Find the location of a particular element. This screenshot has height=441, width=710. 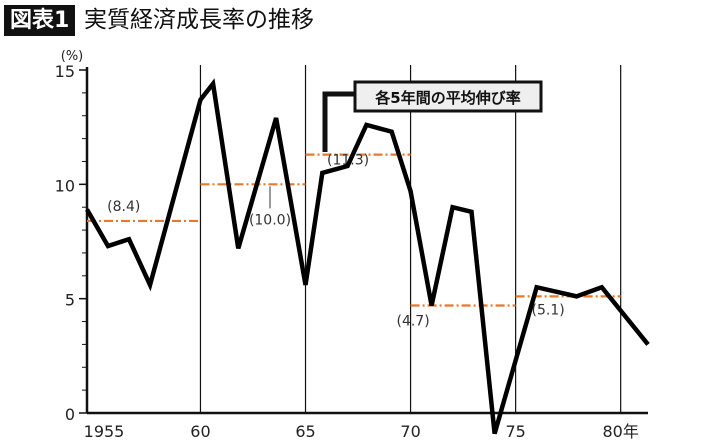

x-tick-label: 1955 is located at coordinates (104, 431).